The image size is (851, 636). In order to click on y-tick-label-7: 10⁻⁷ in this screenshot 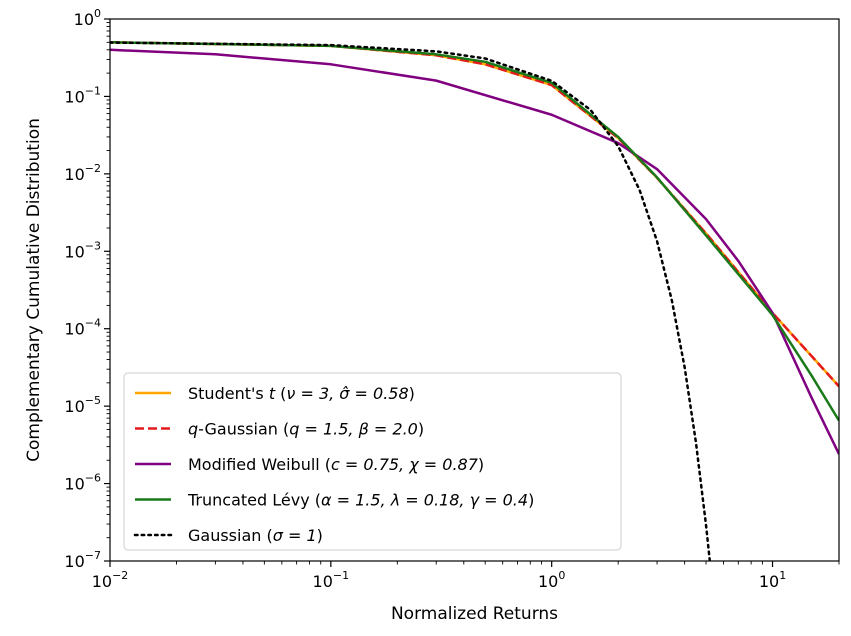, I will do `click(82, 560)`.